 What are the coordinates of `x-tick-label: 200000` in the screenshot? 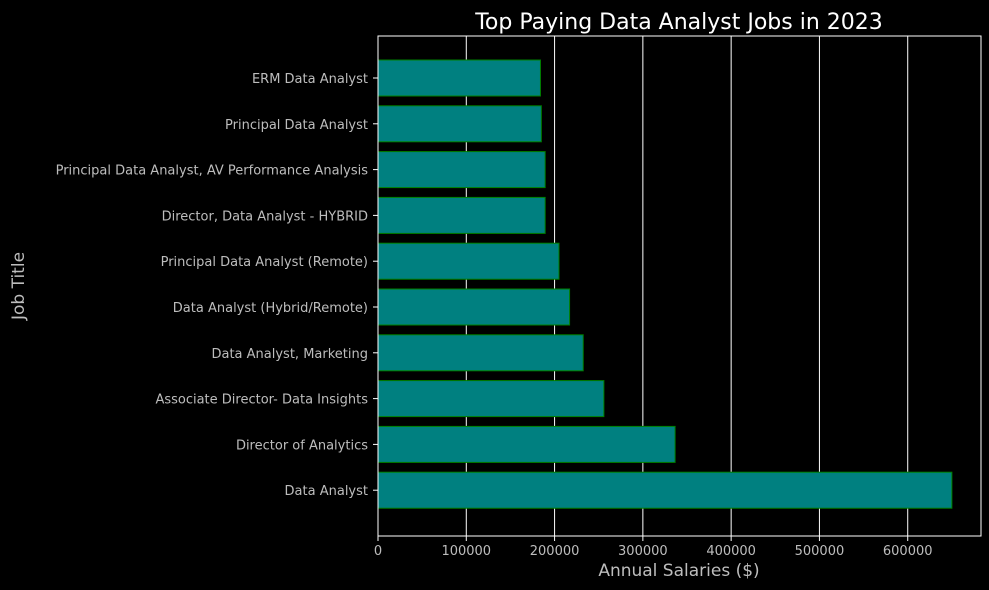 It's located at (555, 551).